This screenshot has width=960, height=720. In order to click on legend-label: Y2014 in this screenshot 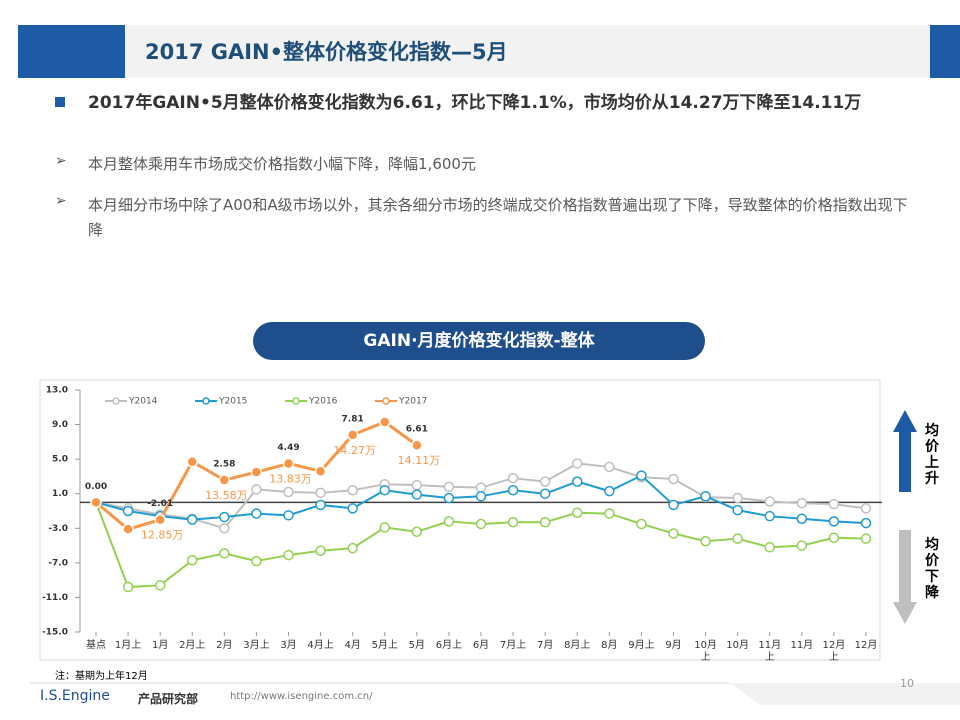, I will do `click(143, 402)`.